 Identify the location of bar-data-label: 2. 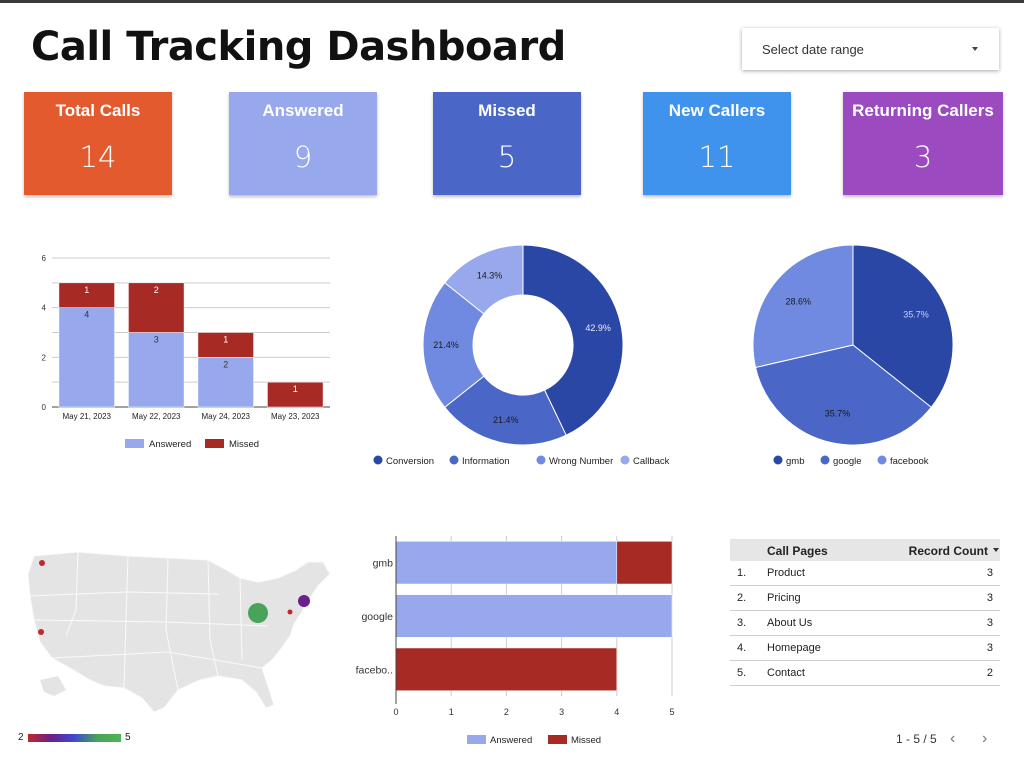
(156, 290).